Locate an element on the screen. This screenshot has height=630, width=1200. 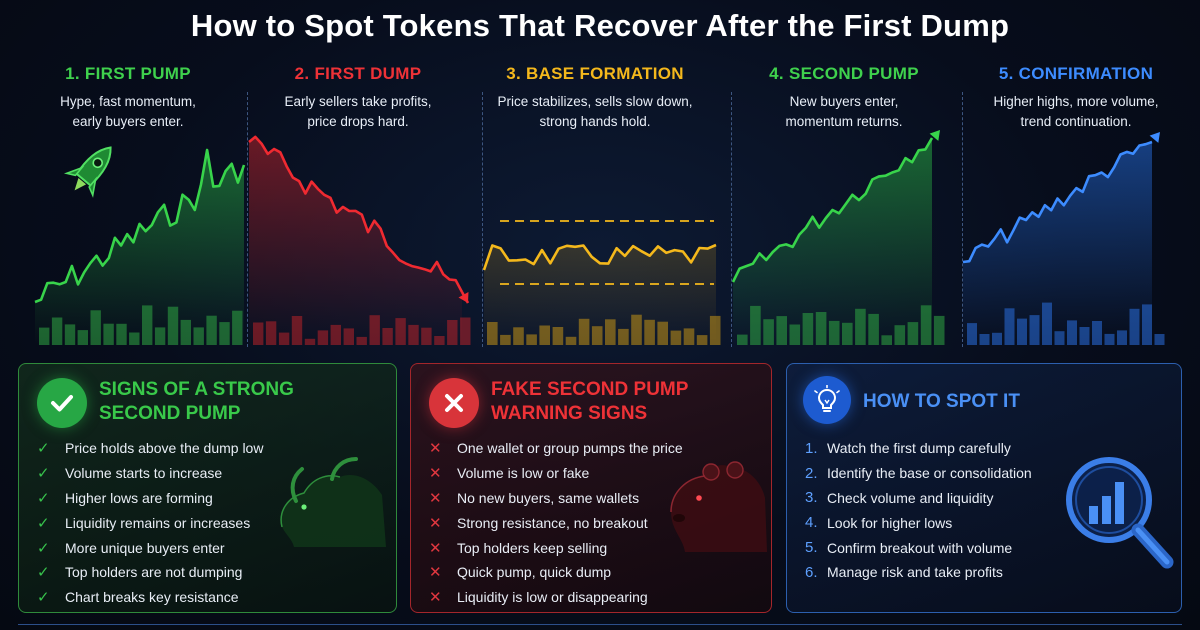
list-item-text: Price holds above the dump low is located at coordinates (164, 448).